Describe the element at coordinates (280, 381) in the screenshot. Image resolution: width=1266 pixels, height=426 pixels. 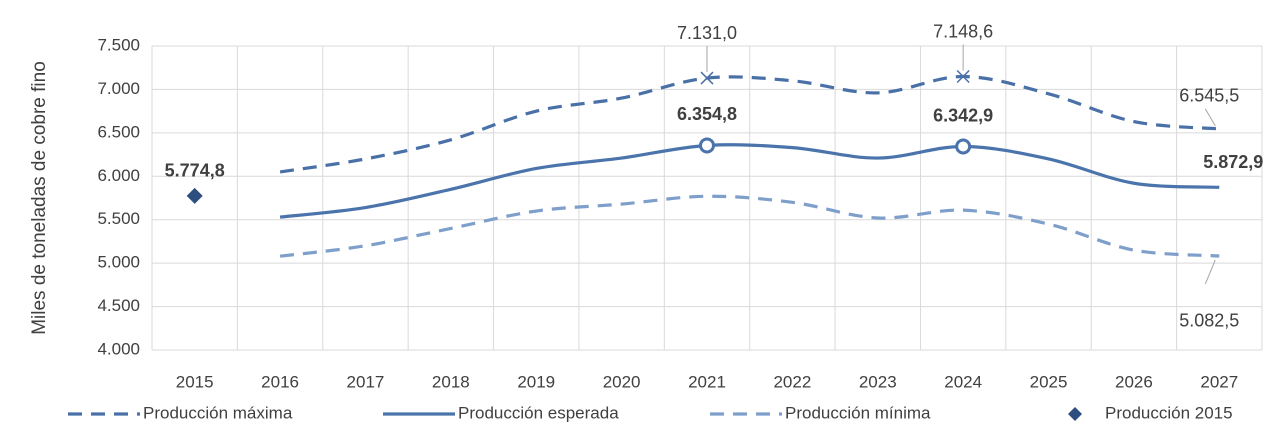
I see `x-tick-label: 2016` at that location.